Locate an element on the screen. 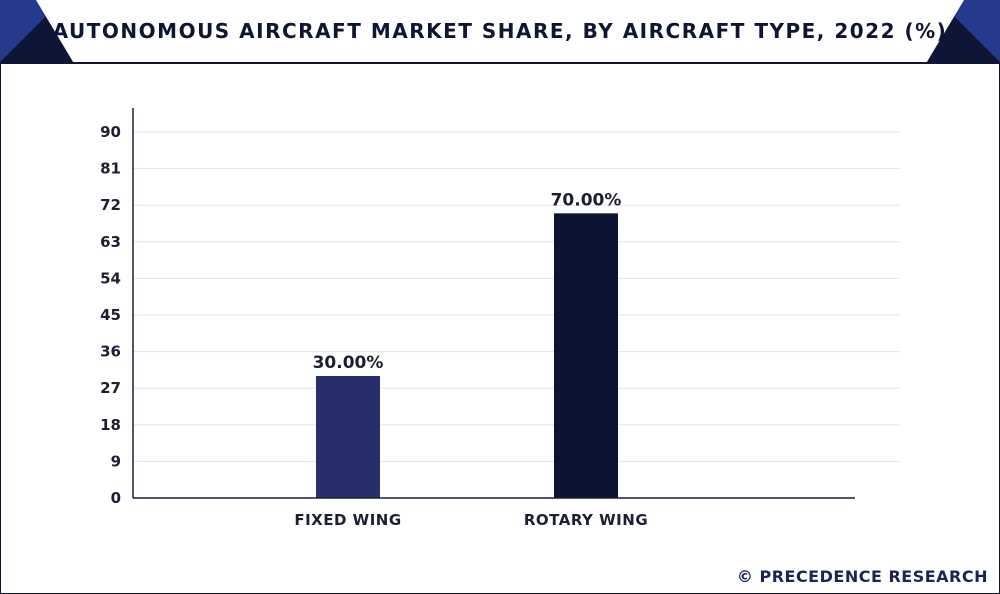 This screenshot has width=1000, height=594. x-category-label: ROTARY WING is located at coordinates (586, 520).